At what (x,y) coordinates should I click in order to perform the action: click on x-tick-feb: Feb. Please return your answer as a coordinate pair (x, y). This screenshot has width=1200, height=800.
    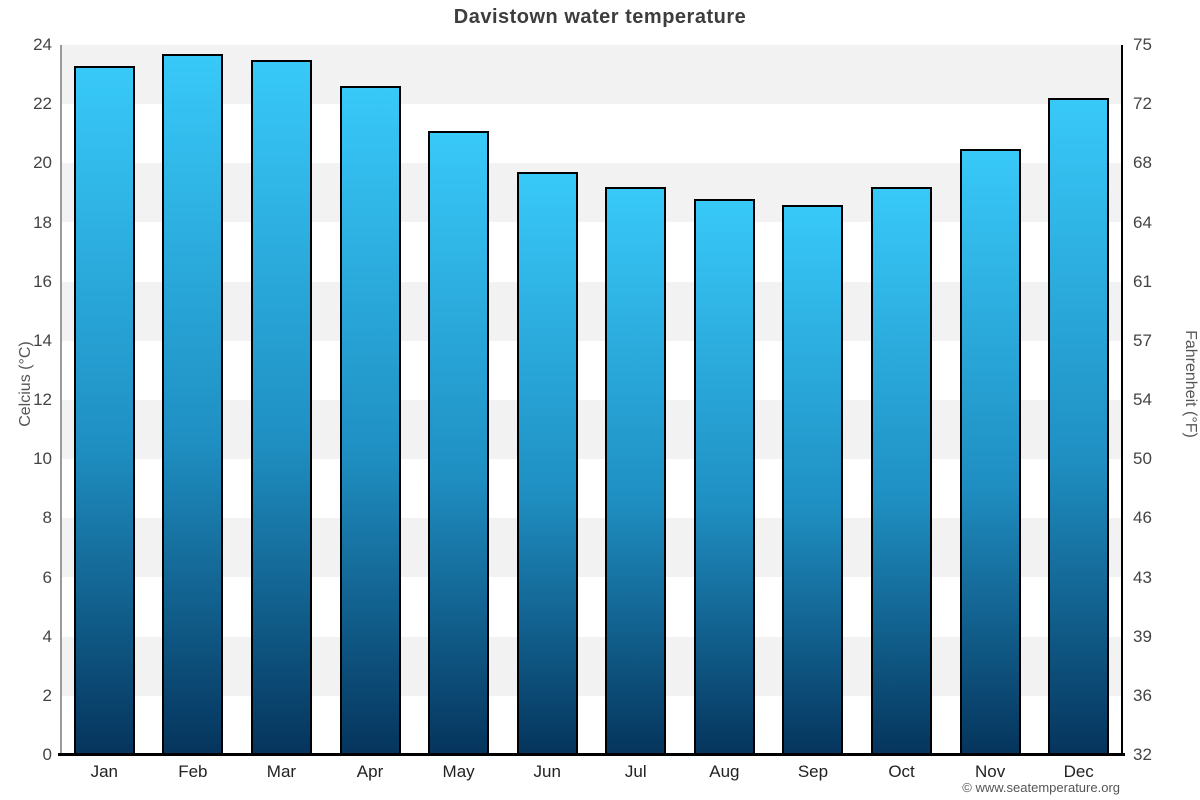
    Looking at the image, I should click on (193, 771).